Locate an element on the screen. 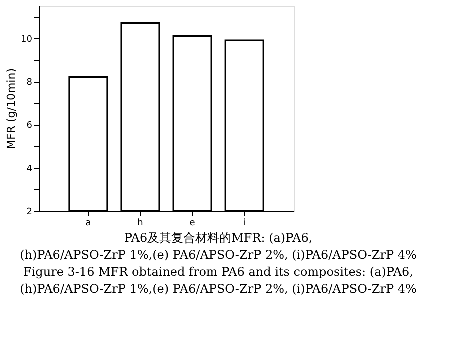 This screenshot has width=476, height=340. y-tick-label: 6 is located at coordinates (29, 126).